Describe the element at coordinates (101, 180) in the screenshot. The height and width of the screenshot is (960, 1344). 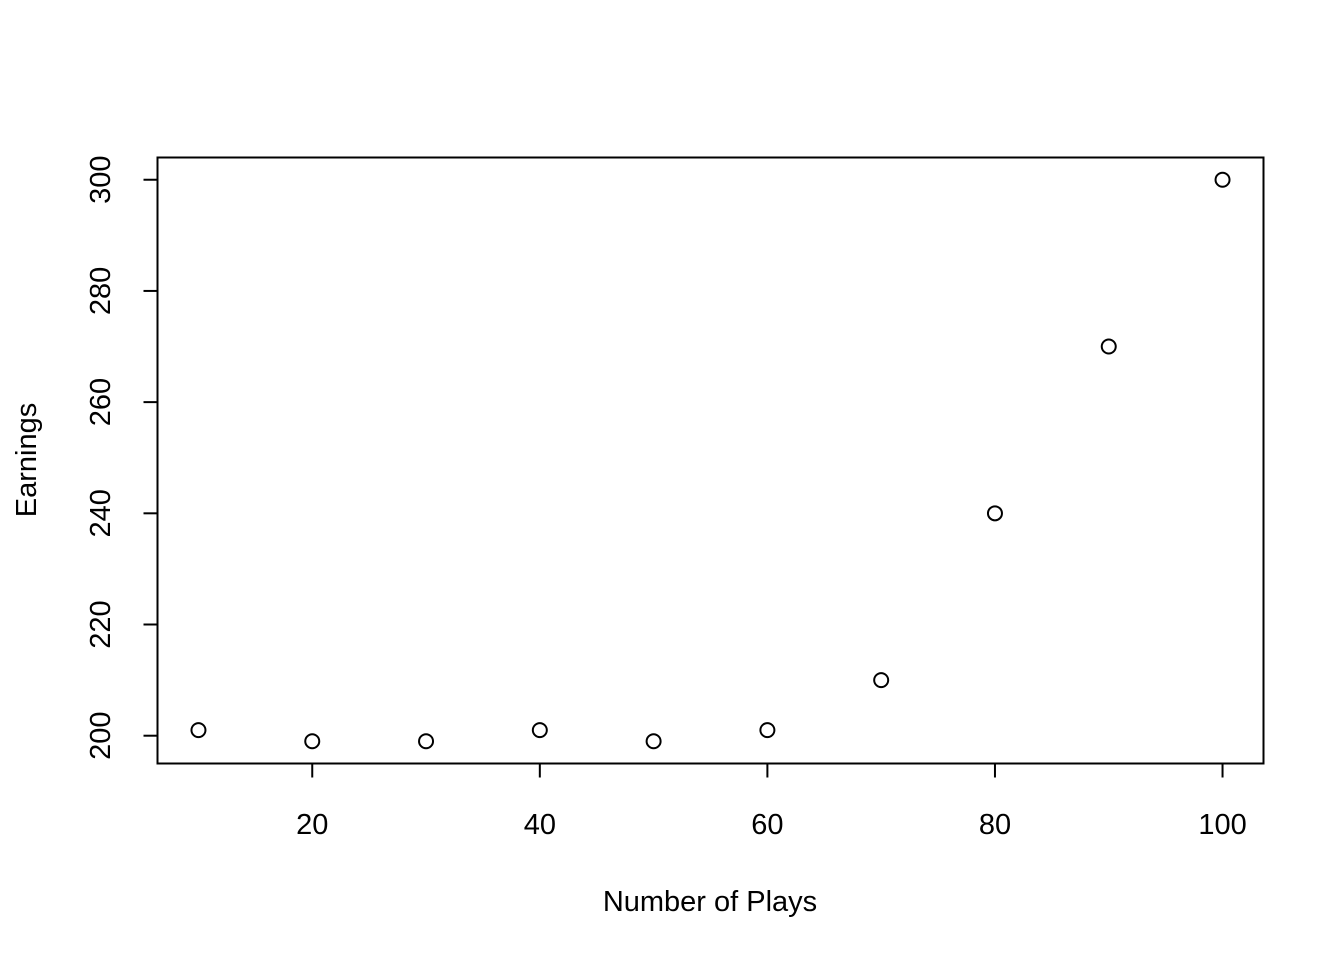
I see `y-tick-label: 300` at that location.